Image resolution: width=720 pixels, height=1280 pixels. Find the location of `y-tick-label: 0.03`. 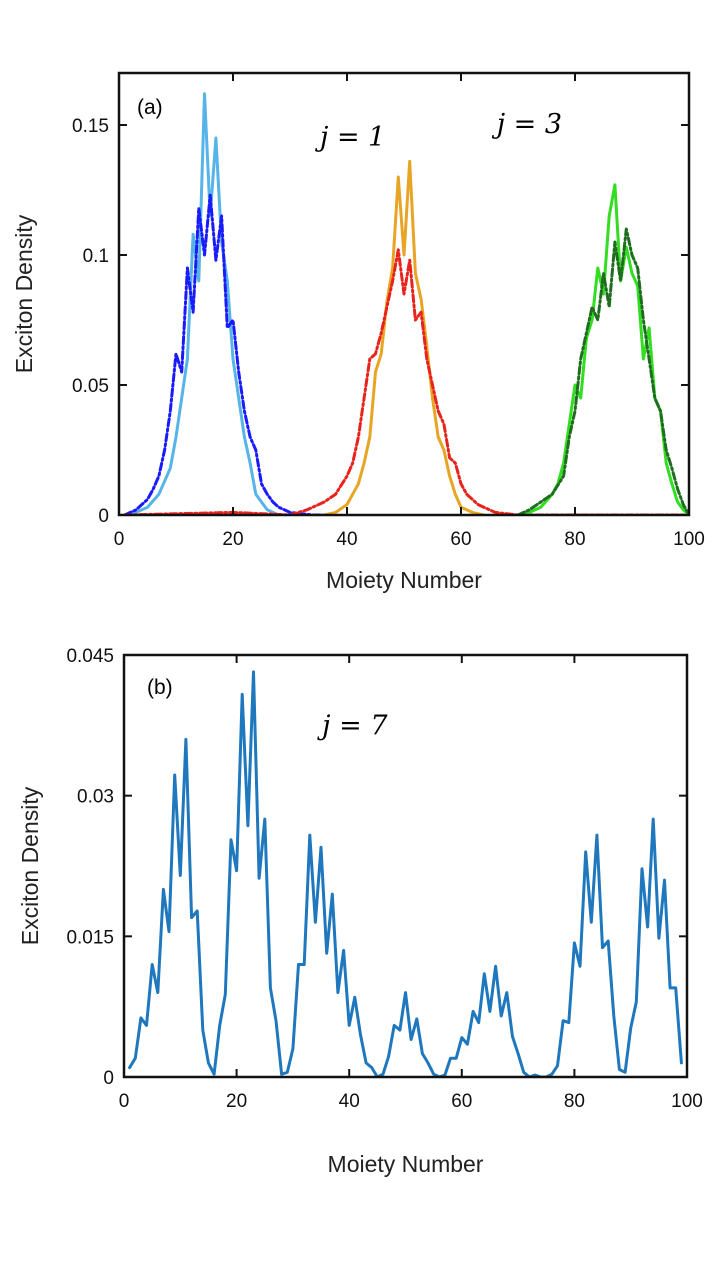

y-tick-label: 0.03 is located at coordinates (95, 797).